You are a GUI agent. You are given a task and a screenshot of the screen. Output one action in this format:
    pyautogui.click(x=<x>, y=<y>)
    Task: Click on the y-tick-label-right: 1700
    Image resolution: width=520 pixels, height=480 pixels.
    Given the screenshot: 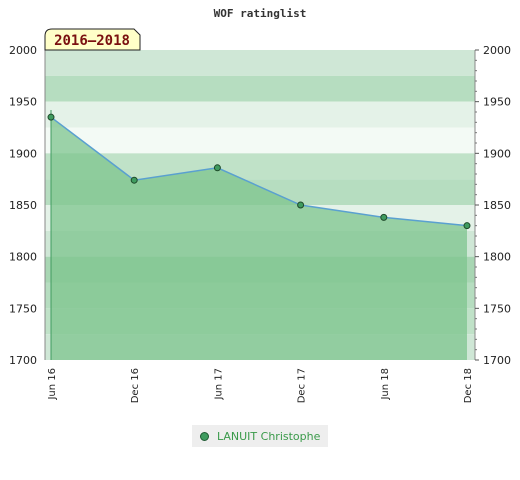 What is the action you would take?
    pyautogui.click(x=497, y=360)
    